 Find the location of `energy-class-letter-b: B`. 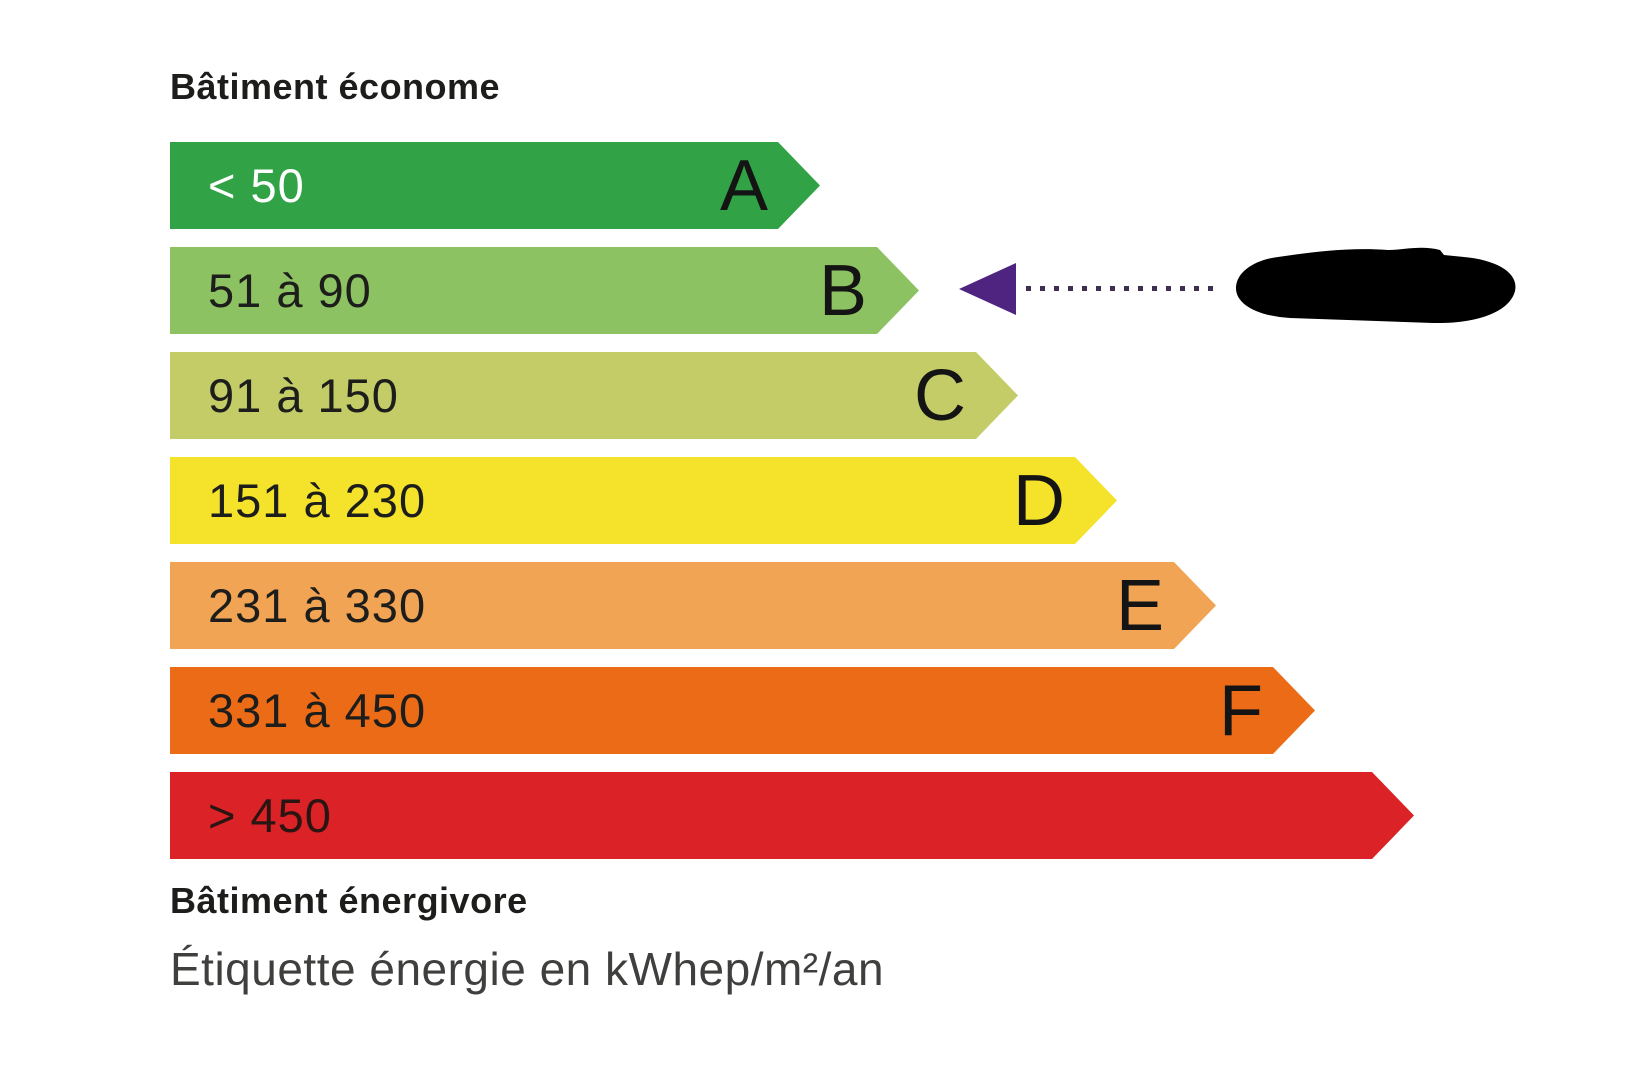

energy-class-letter-b: B is located at coordinates (842, 290).